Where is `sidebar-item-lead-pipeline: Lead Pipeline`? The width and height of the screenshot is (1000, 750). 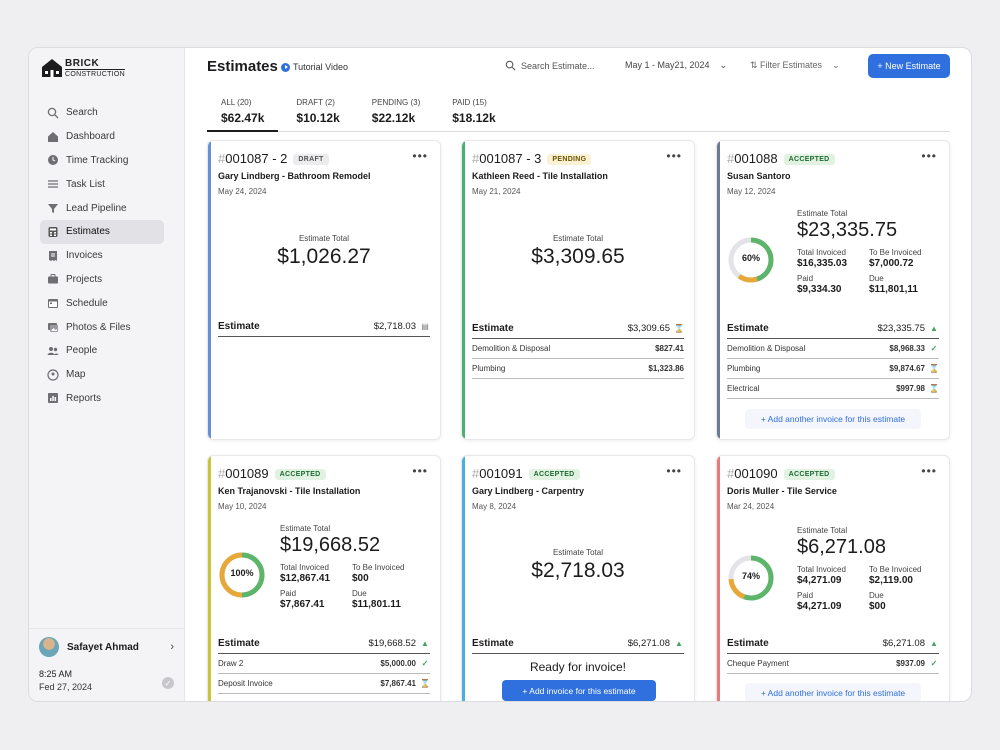
sidebar-item-lead-pipeline: Lead Pipeline is located at coordinates (102, 208).